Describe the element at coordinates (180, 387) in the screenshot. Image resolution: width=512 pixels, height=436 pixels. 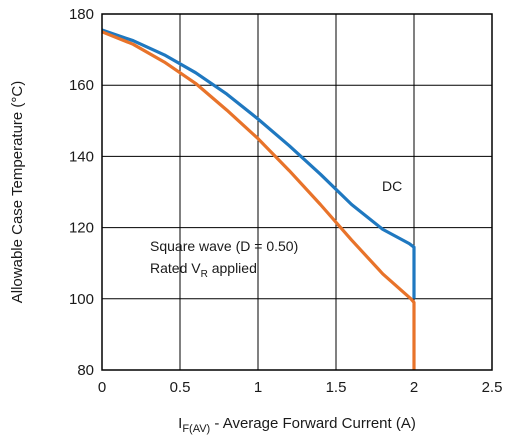
I see `x-tick-label: 0.5` at that location.